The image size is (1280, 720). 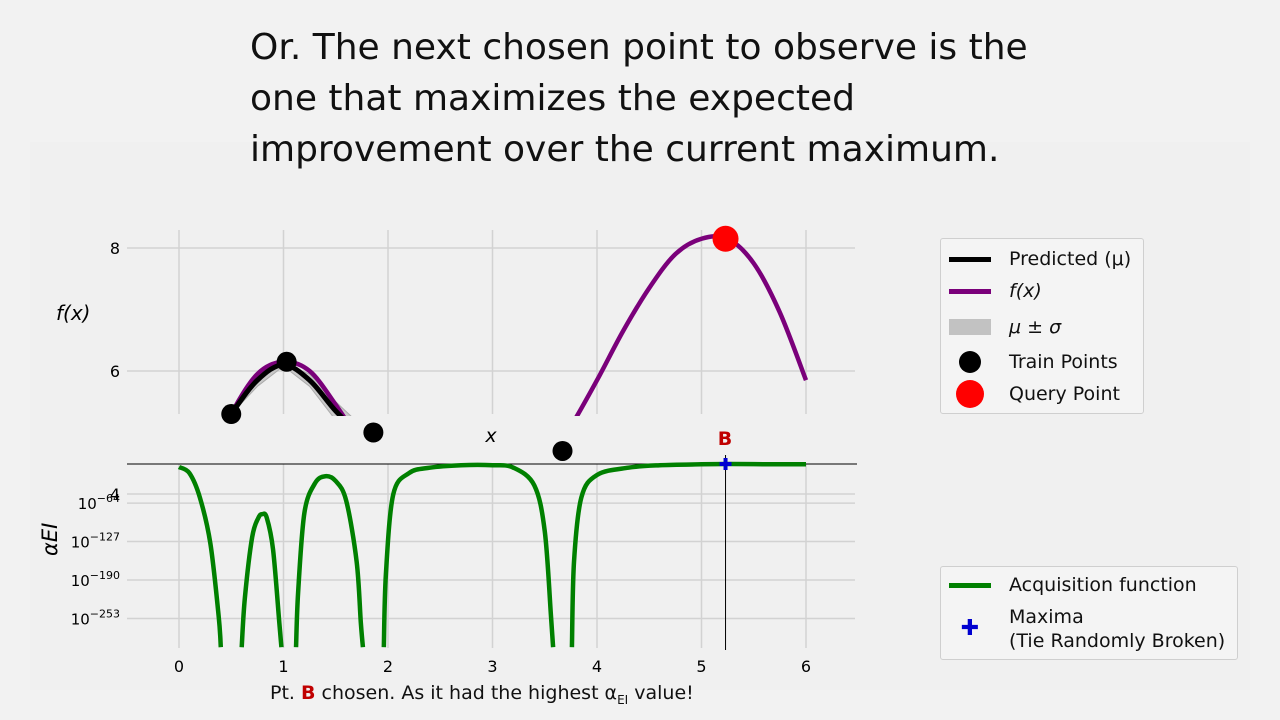 I want to click on caption-sub: EI, so click(x=623, y=699).